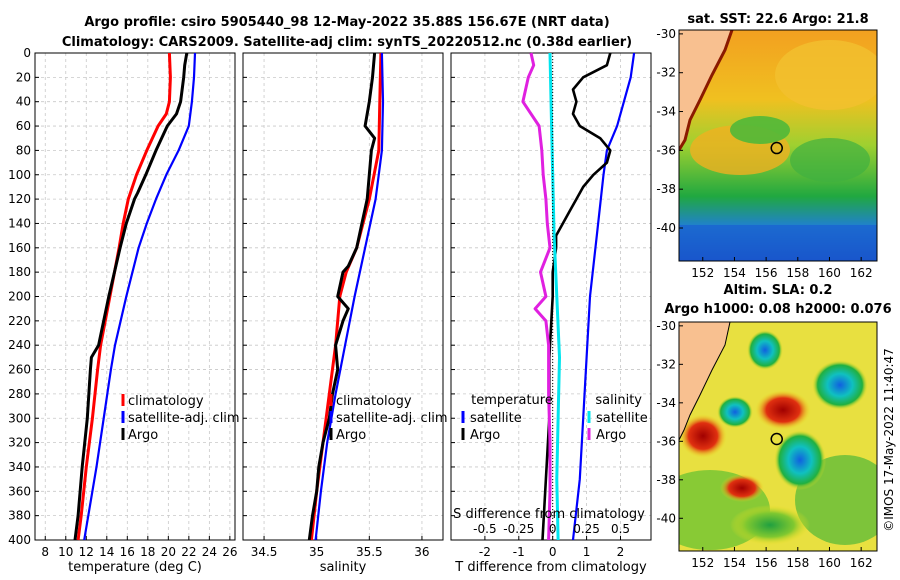 The height and width of the screenshot is (580, 900). I want to click on depth-tick-label: 200, so click(19, 297).